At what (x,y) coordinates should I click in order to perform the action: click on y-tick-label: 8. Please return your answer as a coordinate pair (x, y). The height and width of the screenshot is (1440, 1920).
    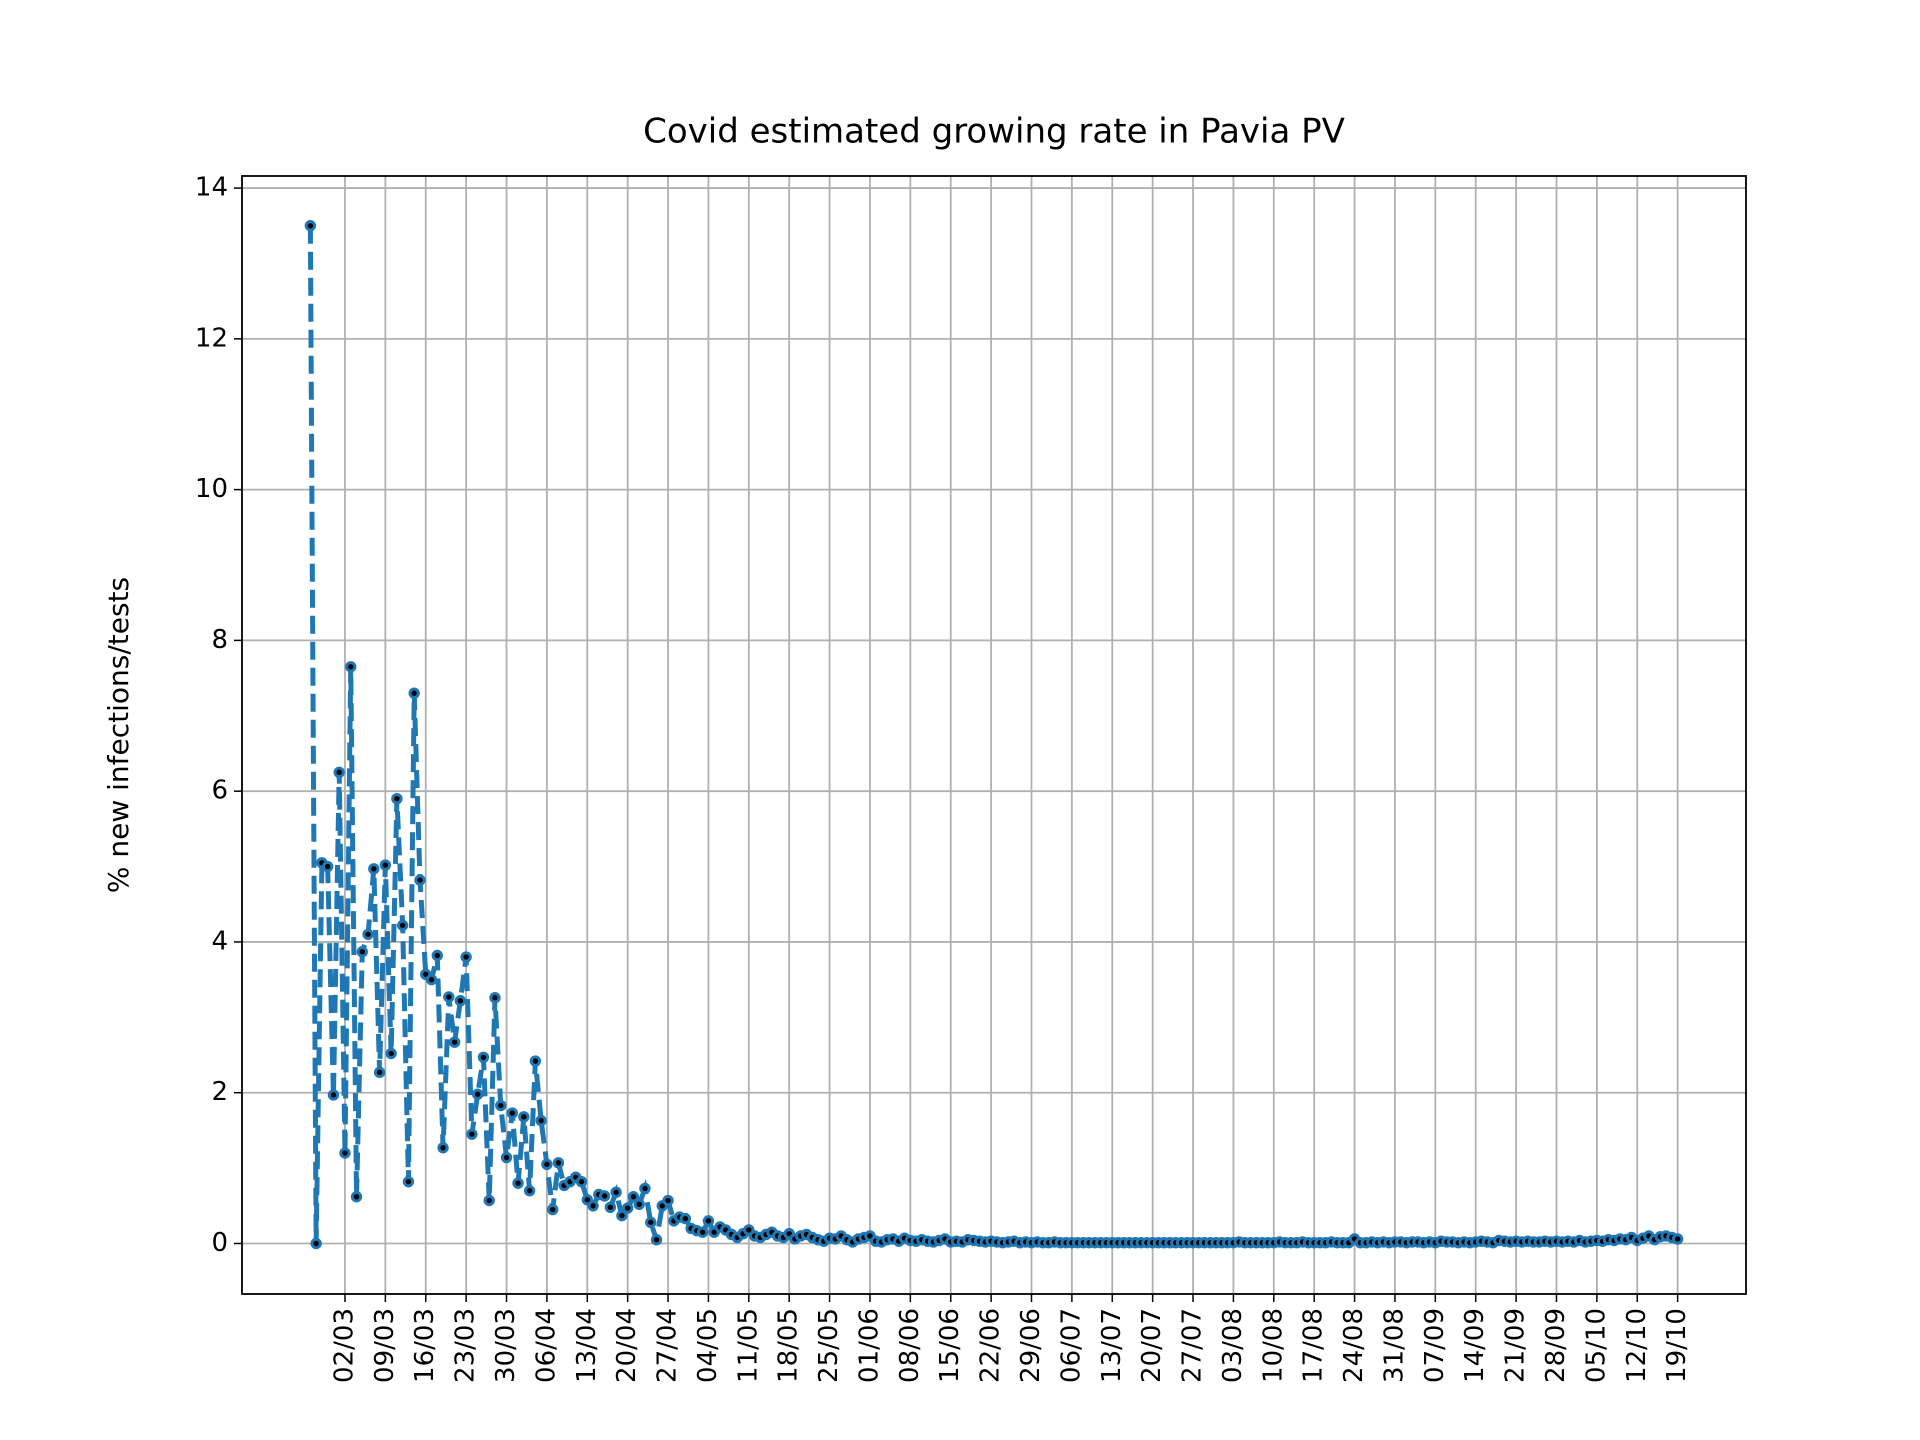
    Looking at the image, I should click on (219, 640).